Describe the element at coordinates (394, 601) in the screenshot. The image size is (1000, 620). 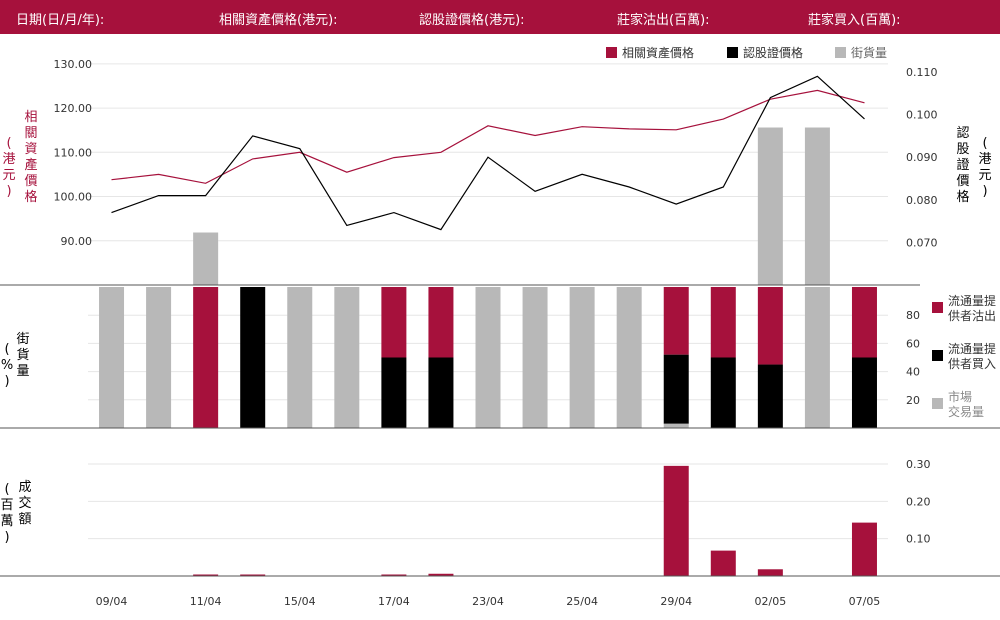
I see `x-tick-label: 17/04` at that location.